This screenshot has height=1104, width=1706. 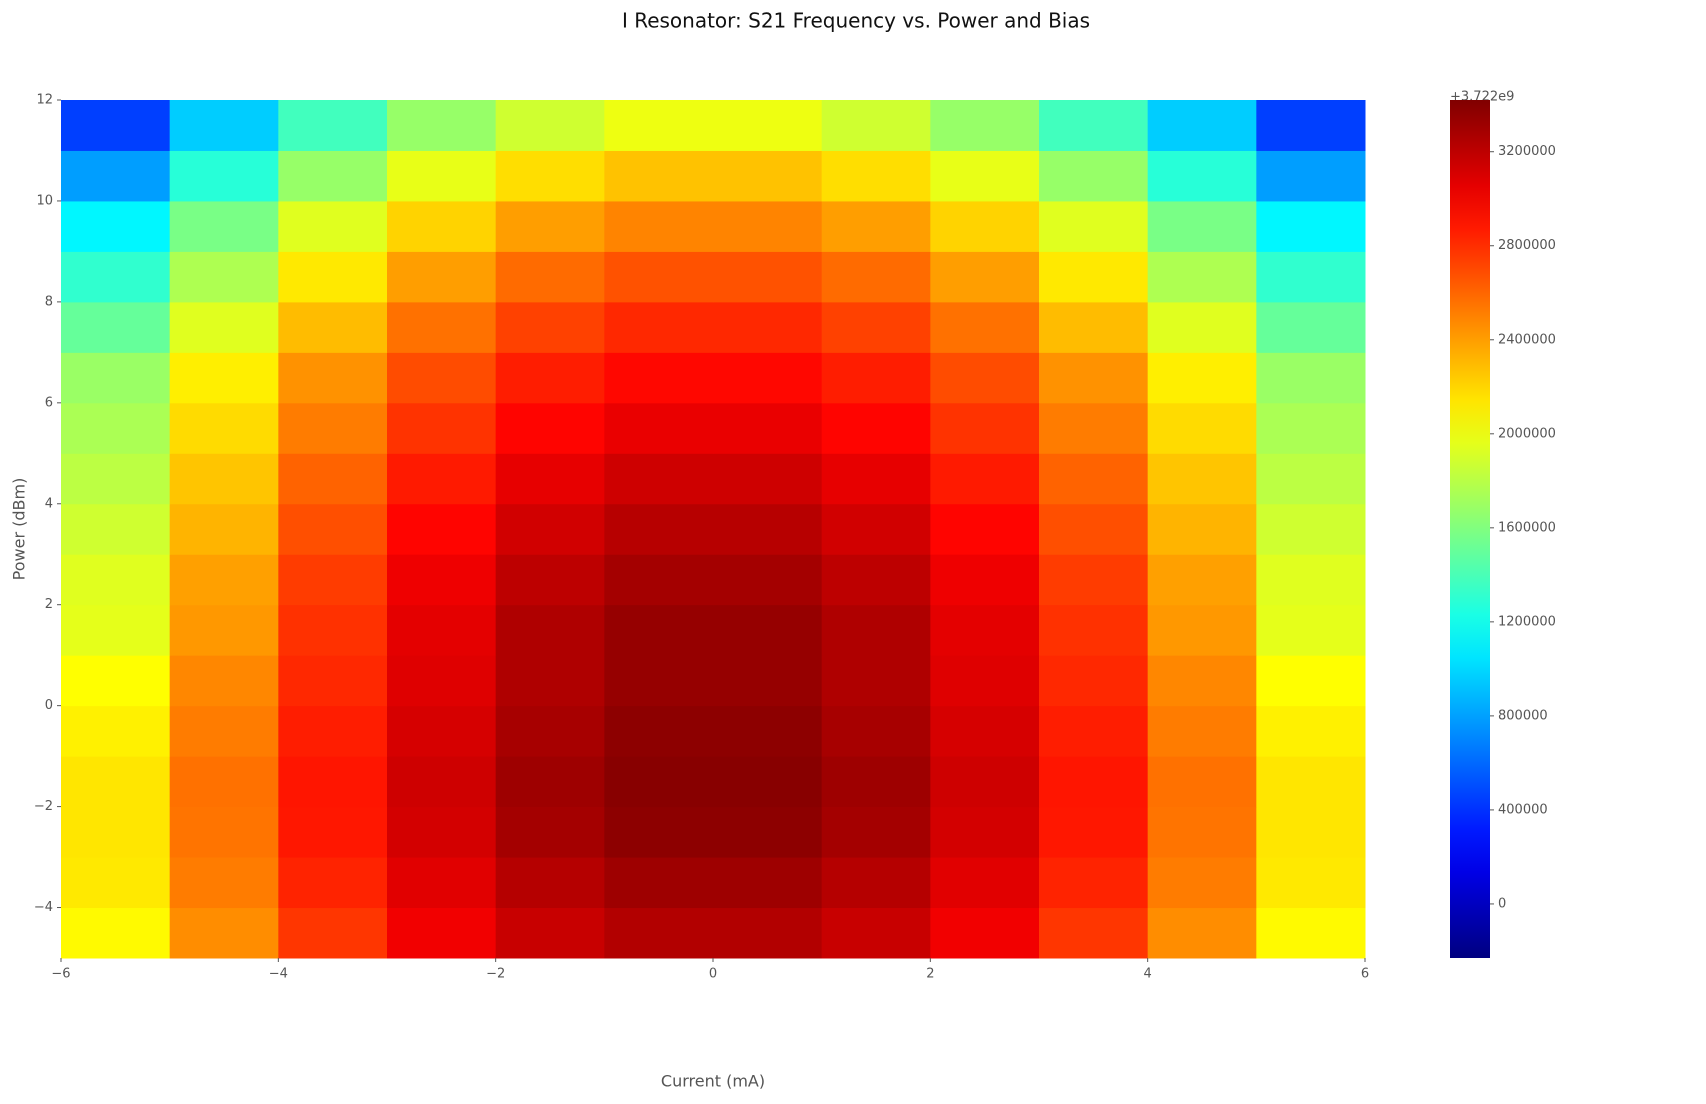 What do you see at coordinates (1527, 339) in the screenshot?
I see `colorbar-tick-label: 2400000` at bounding box center [1527, 339].